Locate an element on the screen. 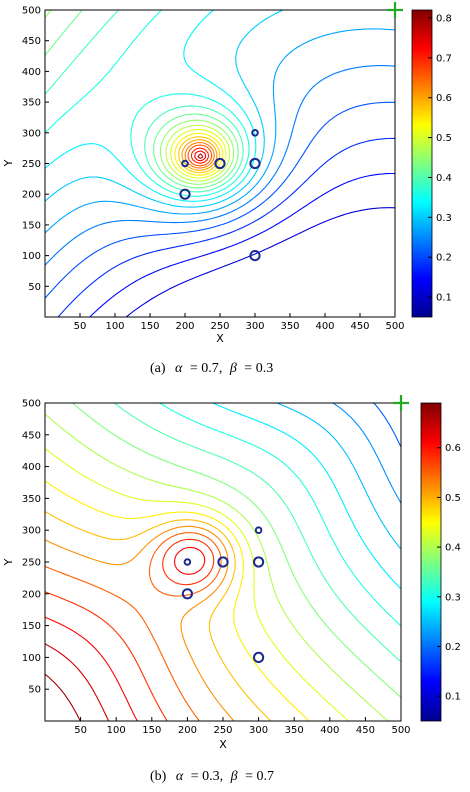 The width and height of the screenshot is (470, 792). colorbar-tick-label: 0.2 is located at coordinates (444, 258).